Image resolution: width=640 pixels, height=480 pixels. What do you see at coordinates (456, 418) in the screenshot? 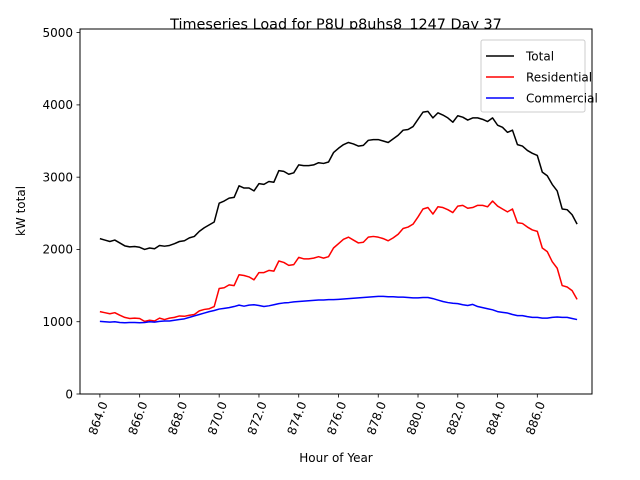
I see `x-tick-label: 882.0` at bounding box center [456, 418].